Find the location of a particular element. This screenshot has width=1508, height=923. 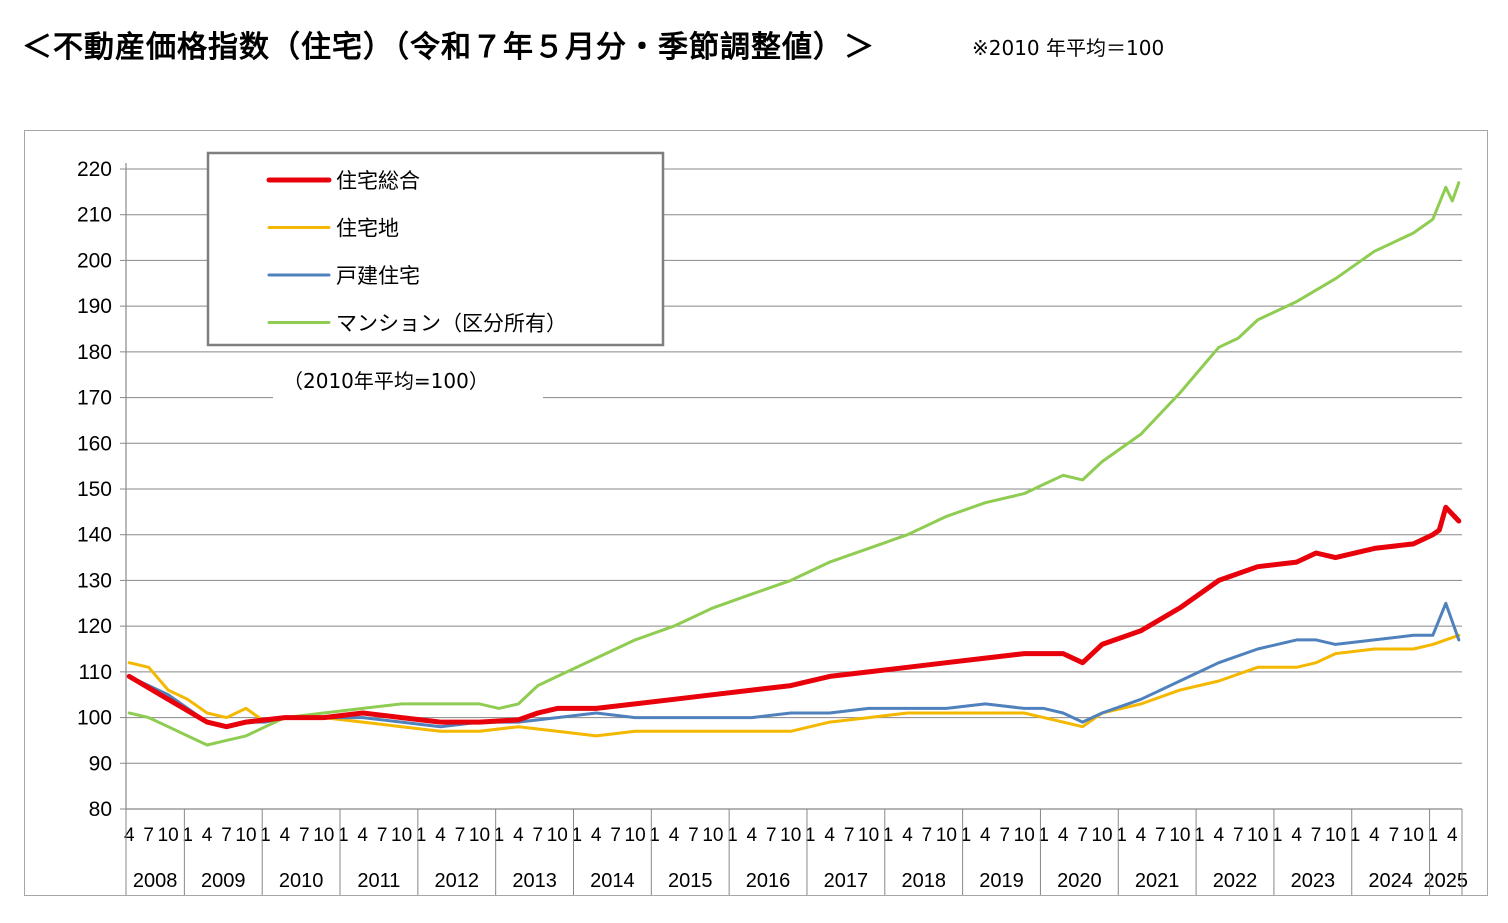

x-year-label: 2020 is located at coordinates (1079, 881).